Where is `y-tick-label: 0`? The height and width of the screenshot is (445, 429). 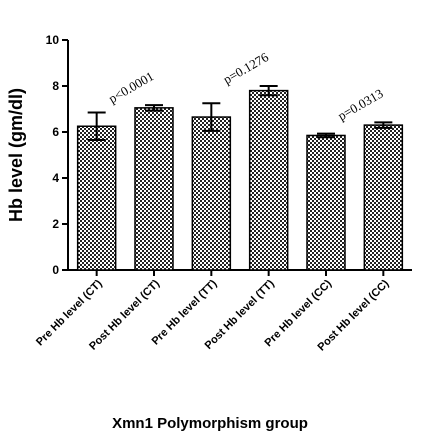
y-tick-label: 0 is located at coordinates (55, 270).